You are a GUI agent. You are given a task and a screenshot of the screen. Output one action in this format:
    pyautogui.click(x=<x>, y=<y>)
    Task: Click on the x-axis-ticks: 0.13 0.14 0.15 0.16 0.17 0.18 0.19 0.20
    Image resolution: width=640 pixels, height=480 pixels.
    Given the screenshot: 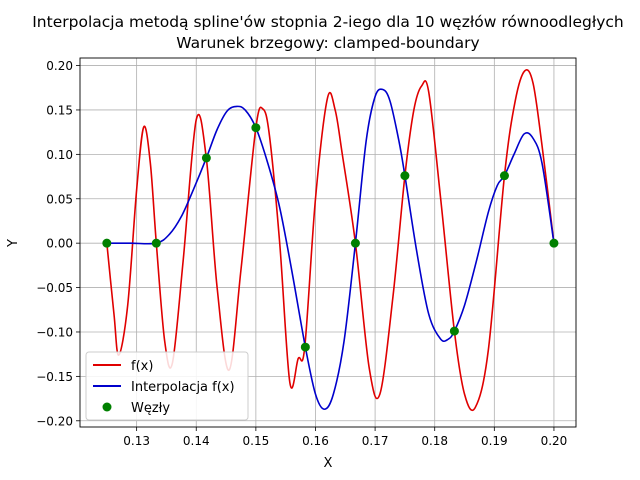 What is the action you would take?
    pyautogui.click(x=345, y=437)
    